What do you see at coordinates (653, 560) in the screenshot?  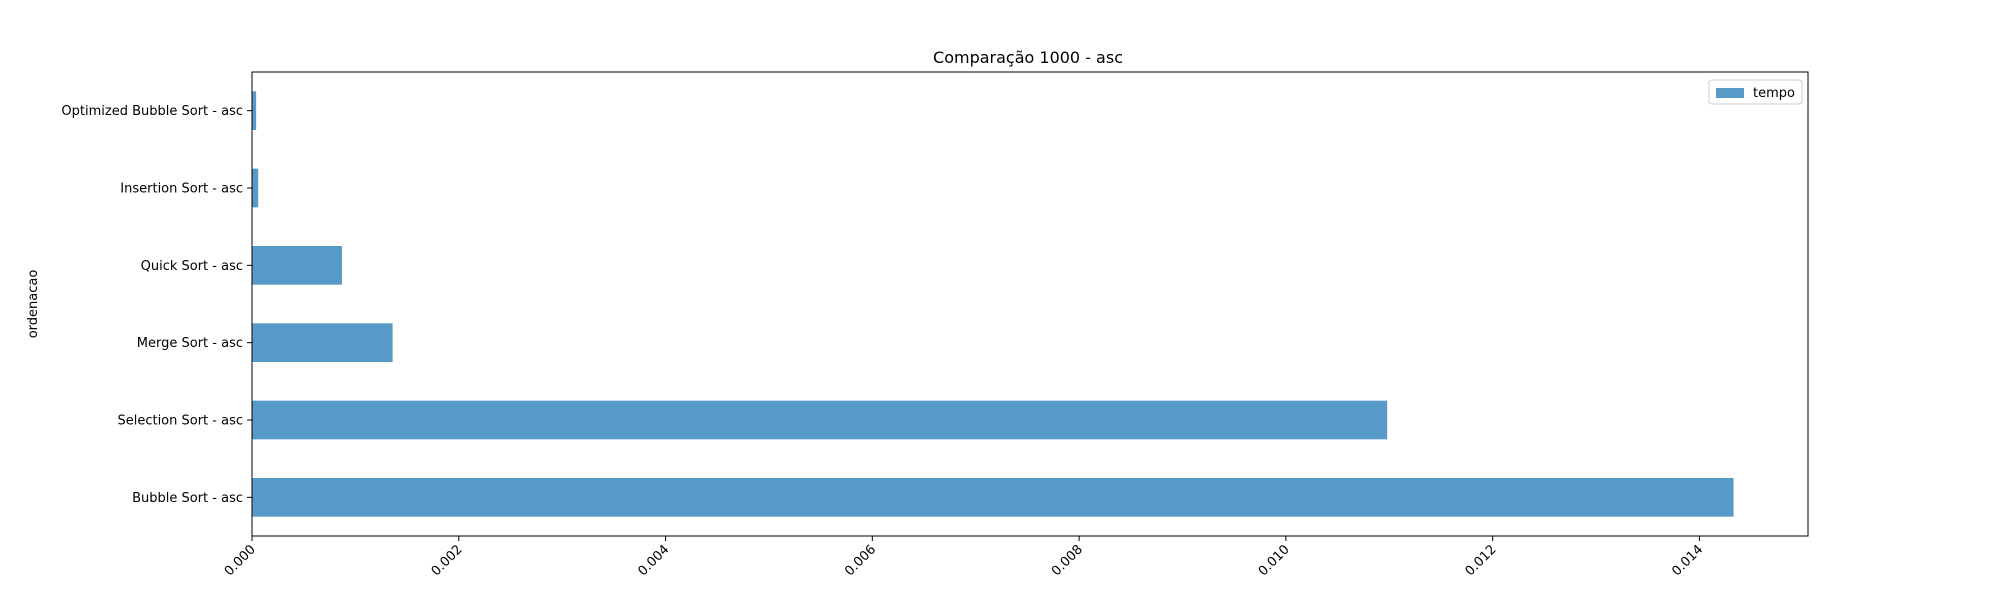 I see `x-tick-label: 0.004` at bounding box center [653, 560].